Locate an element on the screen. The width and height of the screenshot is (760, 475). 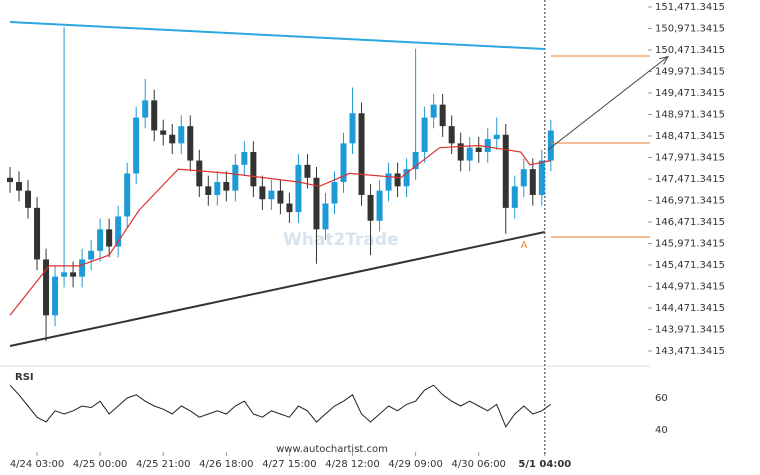
x-tick-label: 4/25 00:00 is located at coordinates (100, 464).